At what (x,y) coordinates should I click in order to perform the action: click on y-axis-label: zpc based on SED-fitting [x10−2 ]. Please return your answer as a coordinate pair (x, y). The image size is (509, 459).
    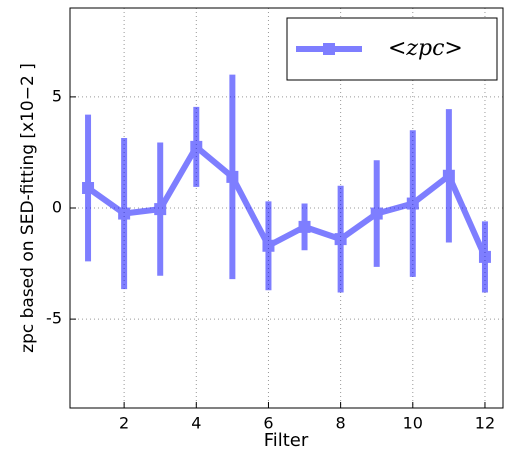
    Looking at the image, I should click on (28, 208).